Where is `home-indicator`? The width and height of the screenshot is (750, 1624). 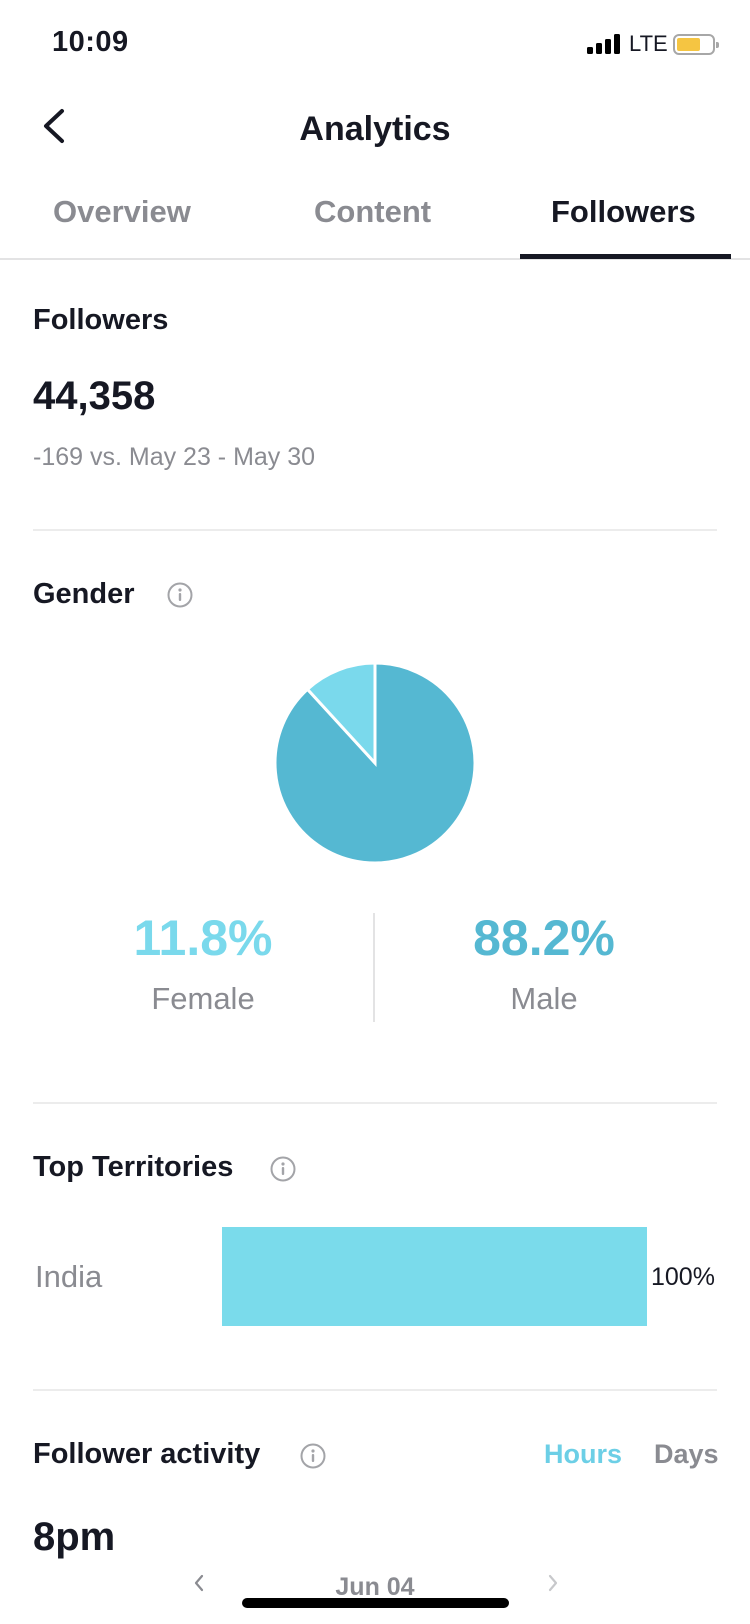 home-indicator is located at coordinates (375, 1603).